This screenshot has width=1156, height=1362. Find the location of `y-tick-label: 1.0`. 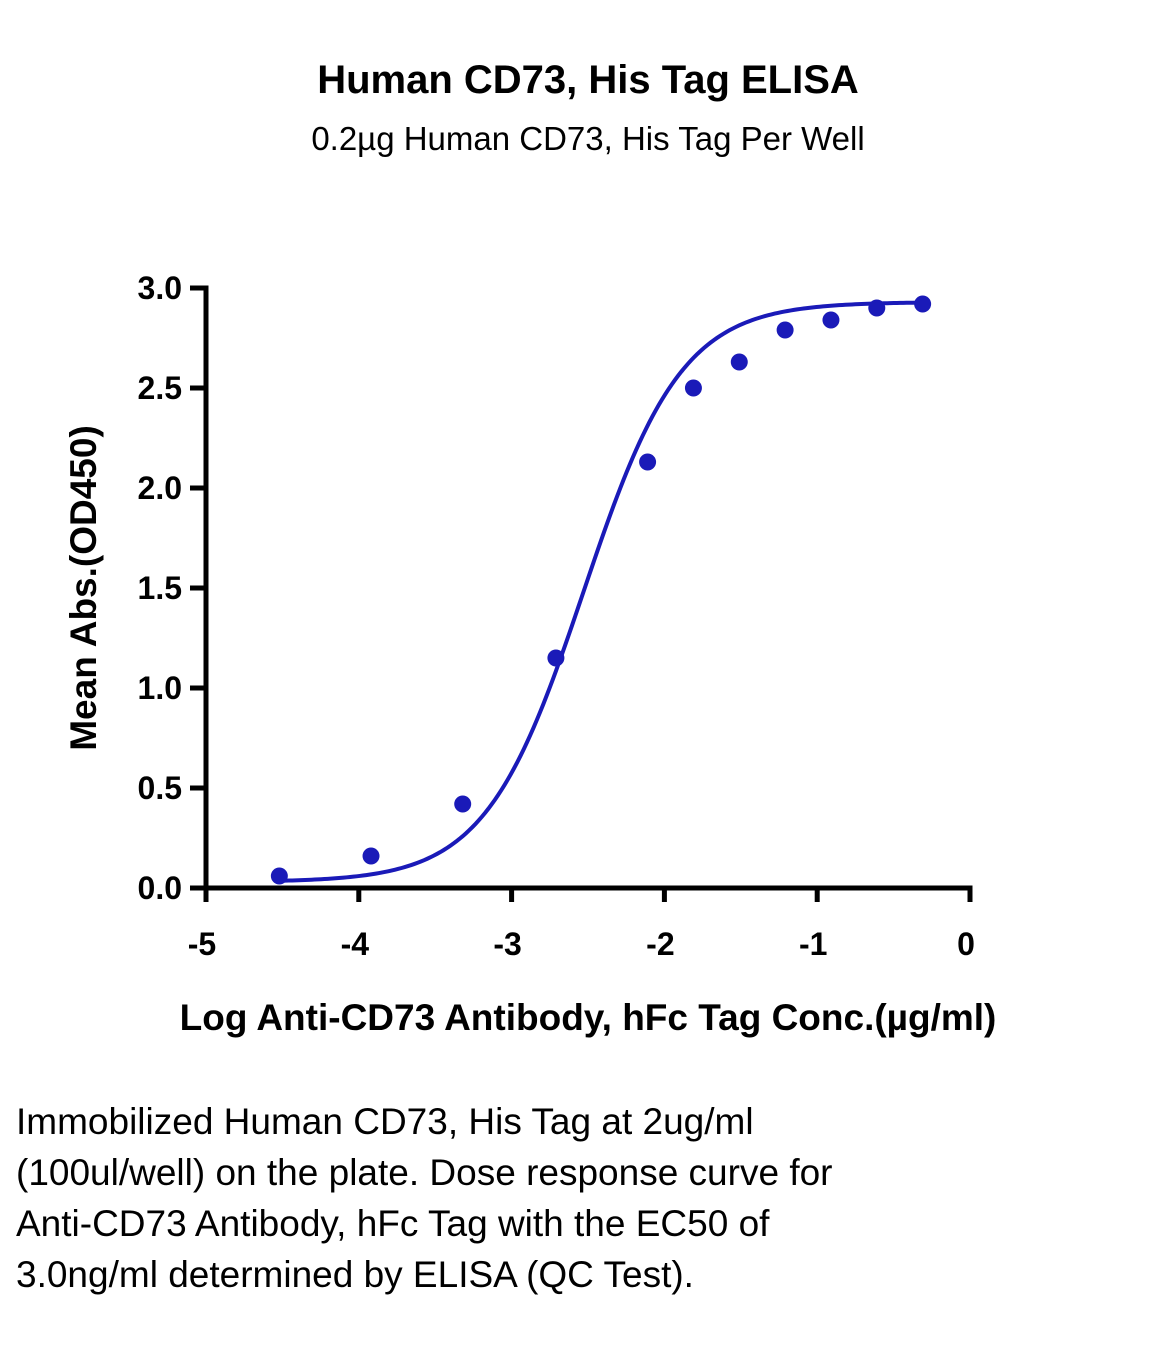

y-tick-label: 1.0 is located at coordinates (160, 688).